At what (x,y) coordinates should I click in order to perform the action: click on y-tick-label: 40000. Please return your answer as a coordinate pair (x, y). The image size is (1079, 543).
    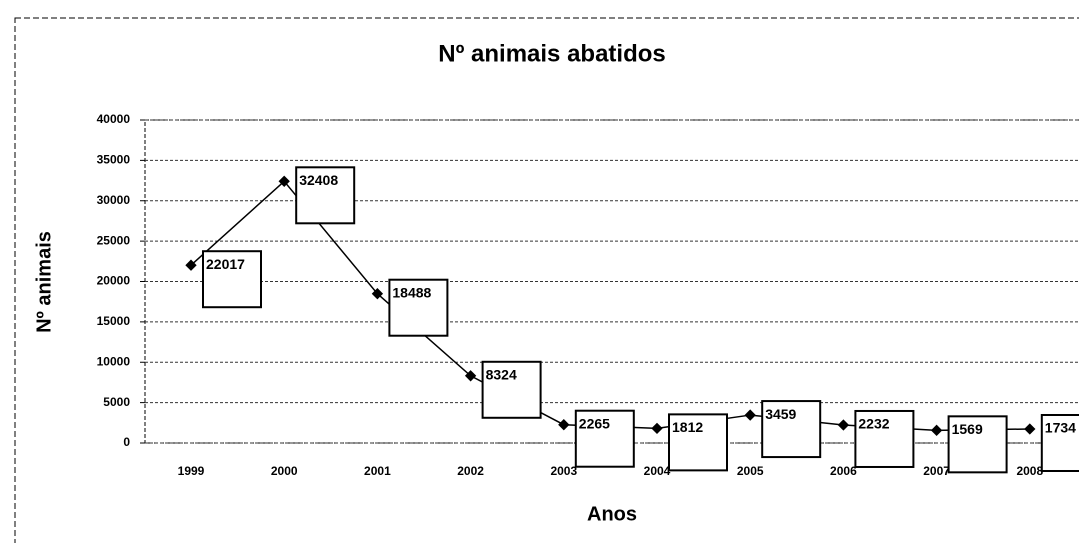
    Looking at the image, I should click on (114, 119).